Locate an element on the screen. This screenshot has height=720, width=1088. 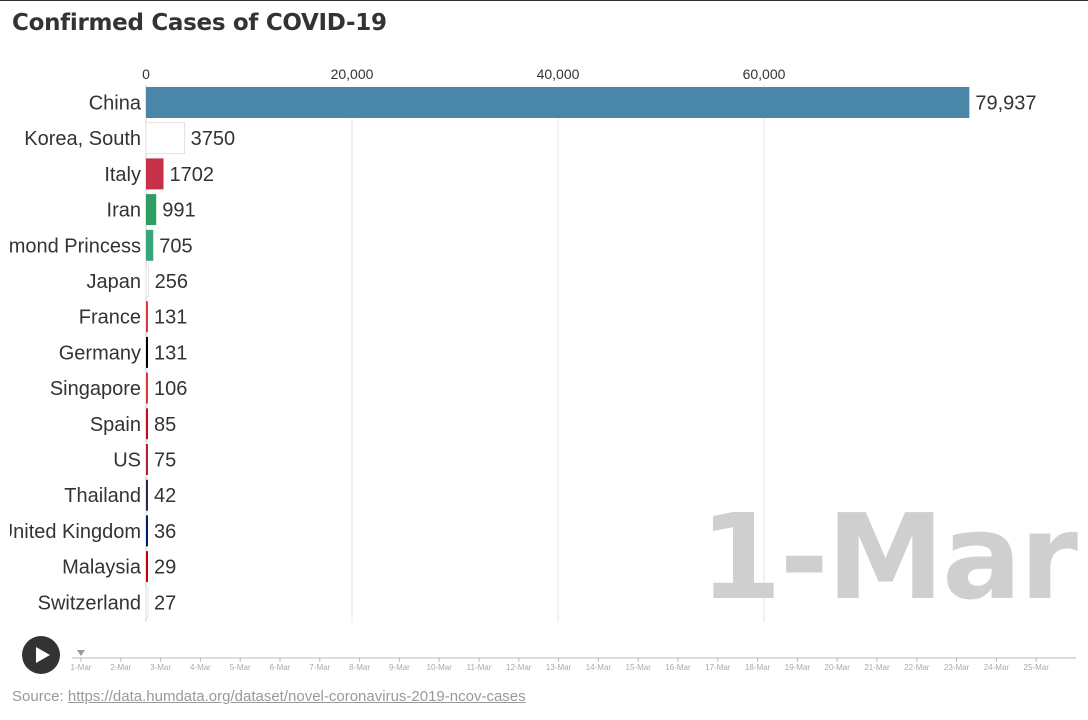
timeline-label: 13-Mar is located at coordinates (559, 667).